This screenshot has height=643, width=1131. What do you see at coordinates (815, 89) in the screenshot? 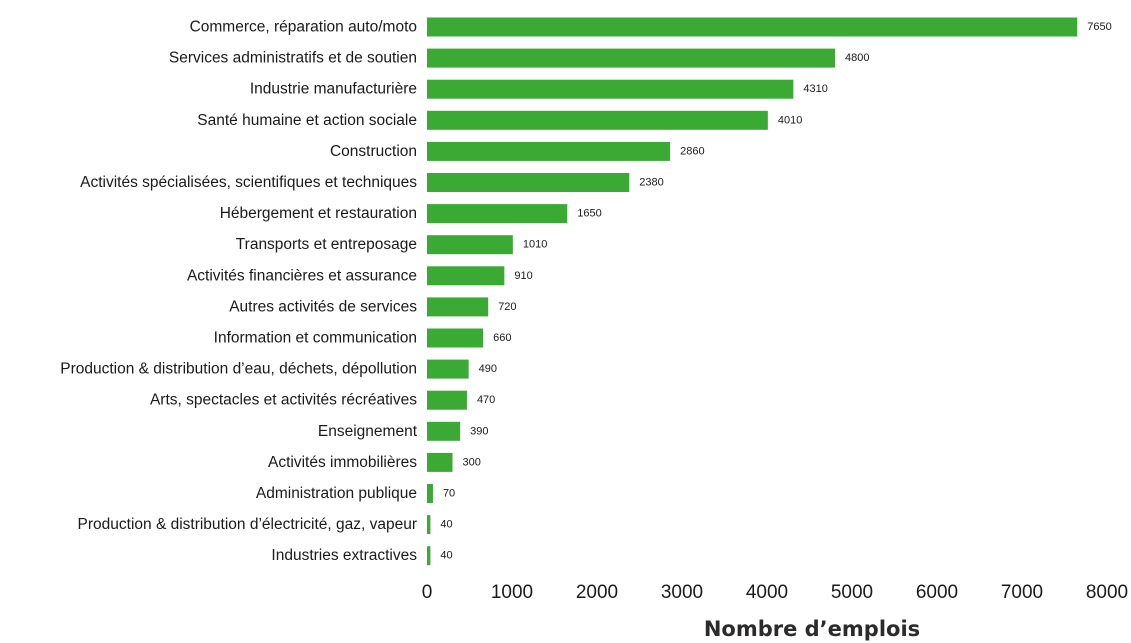
I see `data-label: 4310` at bounding box center [815, 89].